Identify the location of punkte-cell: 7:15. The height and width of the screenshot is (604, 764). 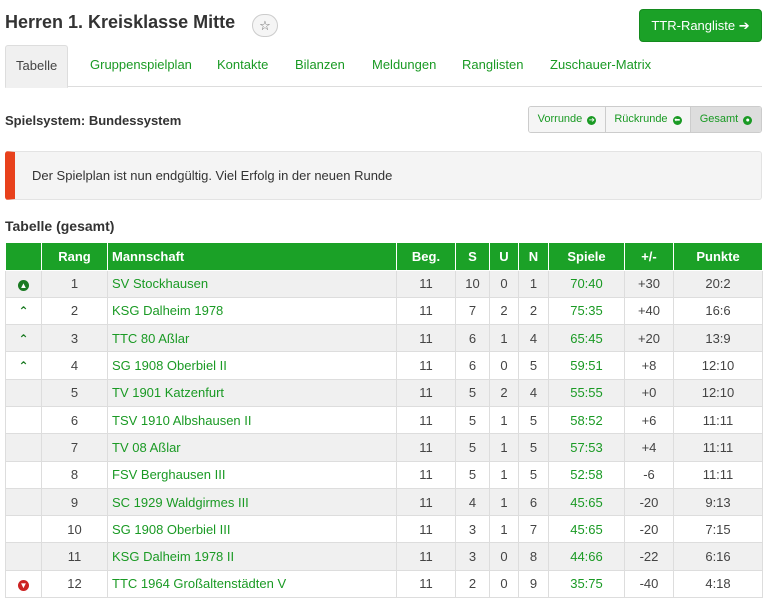
(718, 529).